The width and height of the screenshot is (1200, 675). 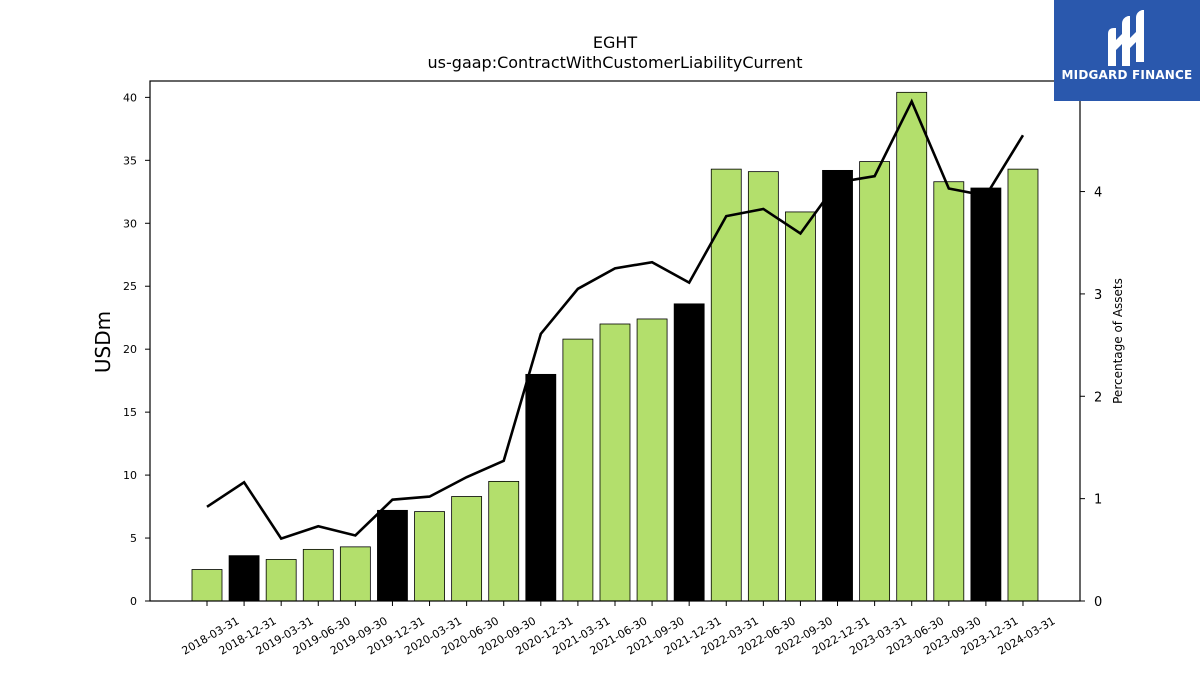 I want to click on y-tick-label: 25, so click(x=130, y=286).